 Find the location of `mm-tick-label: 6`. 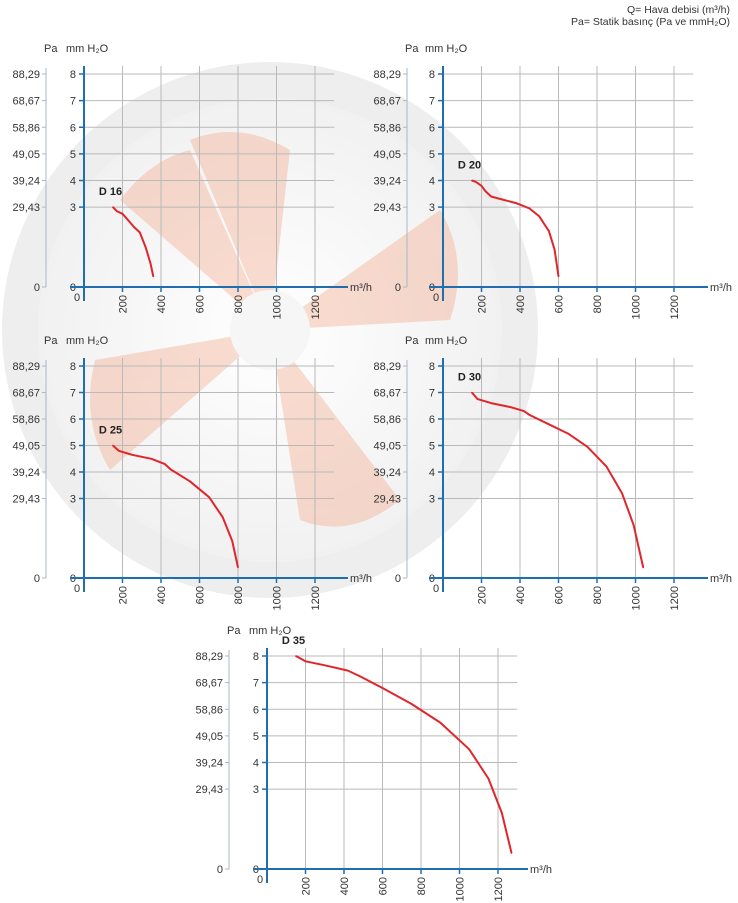

mm-tick-label: 6 is located at coordinates (432, 128).